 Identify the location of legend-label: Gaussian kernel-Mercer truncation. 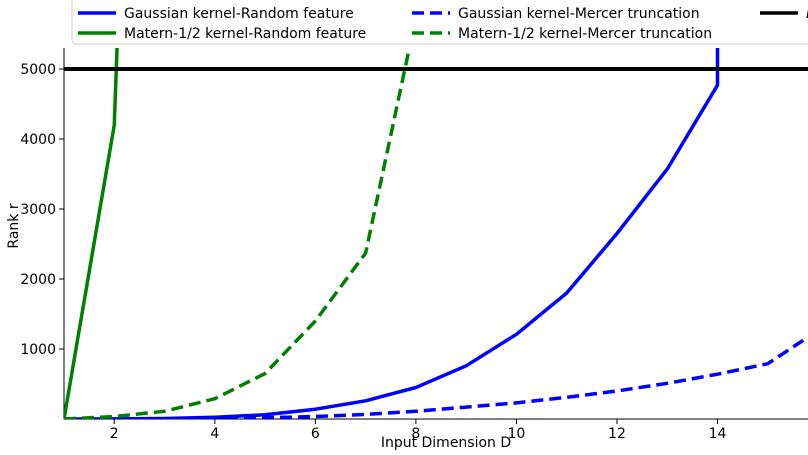
(579, 14).